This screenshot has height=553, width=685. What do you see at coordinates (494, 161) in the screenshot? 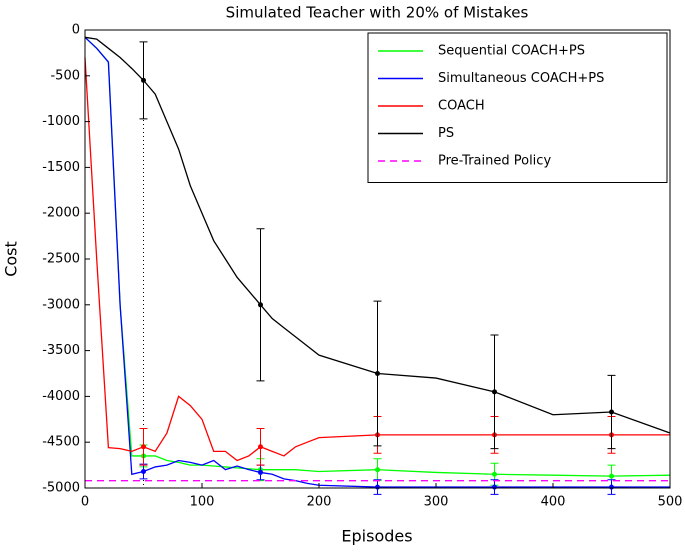
I see `legend-label: Pre-Trained Policy` at bounding box center [494, 161].